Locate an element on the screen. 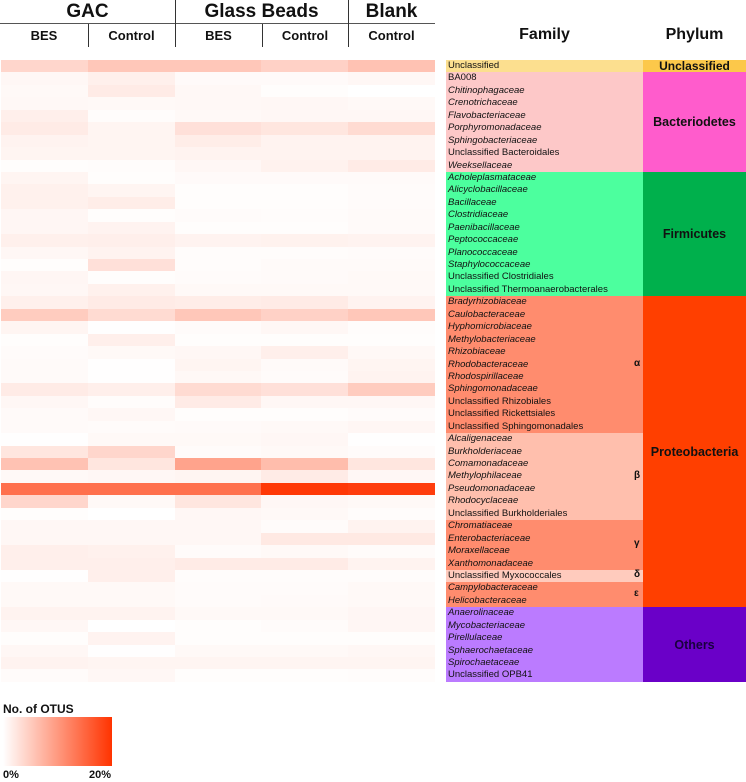 The height and width of the screenshot is (782, 746). family-label: Paenibacillaceae is located at coordinates (544, 228).